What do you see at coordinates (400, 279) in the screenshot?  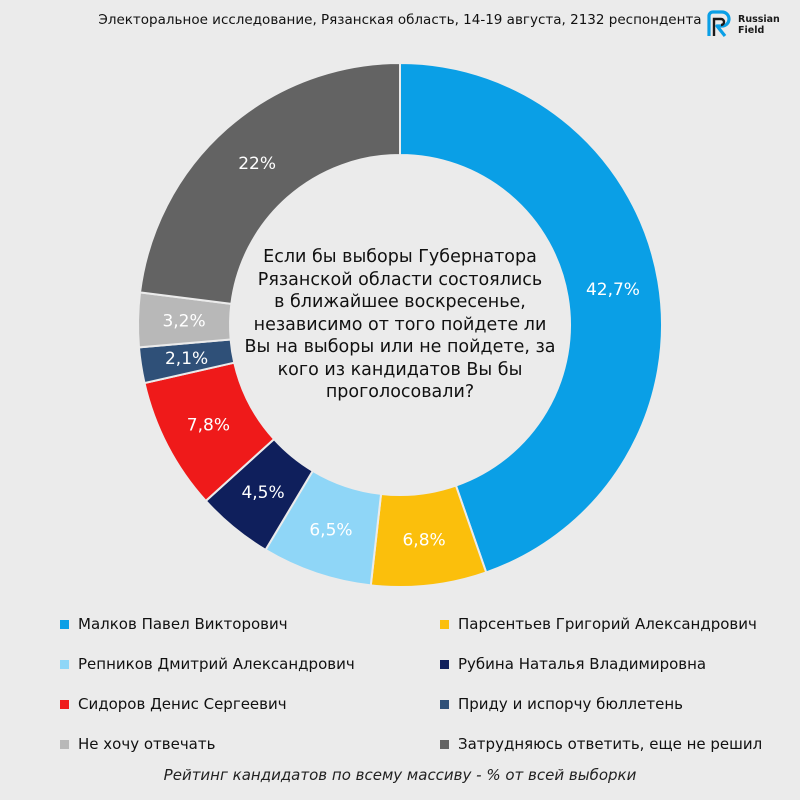 I see `center-question-line: Рязанской области состоялись` at bounding box center [400, 279].